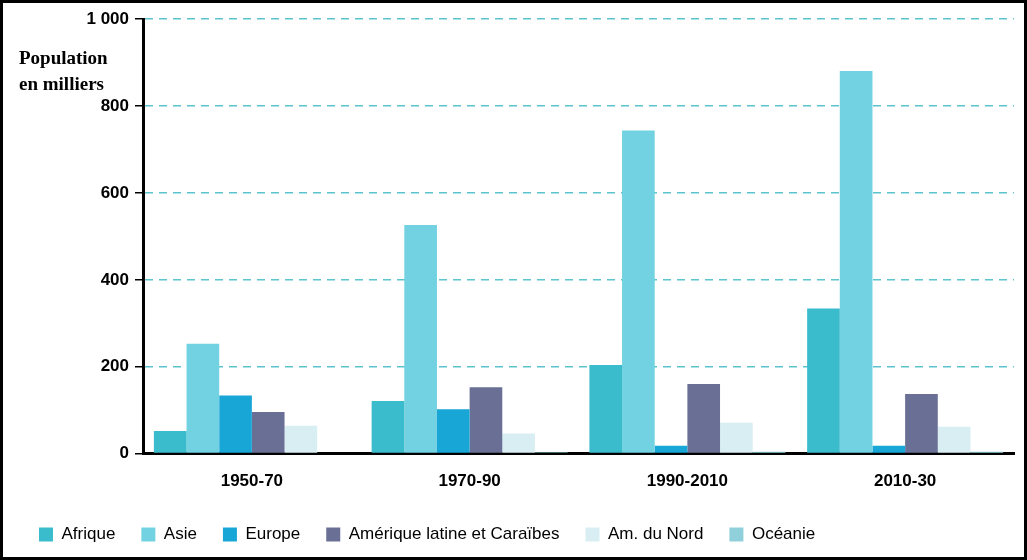 This screenshot has width=1027, height=560. What do you see at coordinates (124, 453) in the screenshot?
I see `y-tick-label: 0` at bounding box center [124, 453].